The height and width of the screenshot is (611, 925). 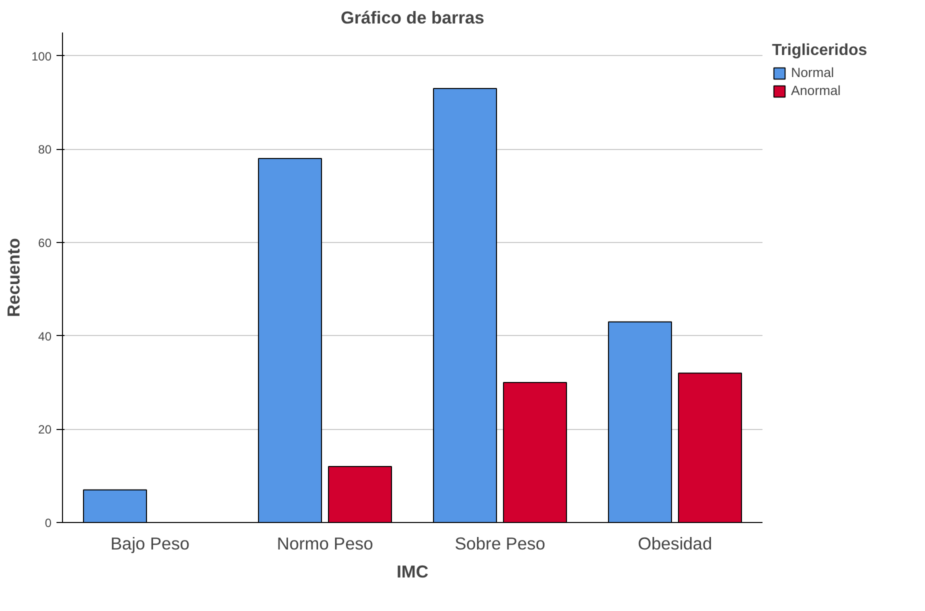 What do you see at coordinates (150, 544) in the screenshot?
I see `x-tick-label: Bajo Peso` at bounding box center [150, 544].